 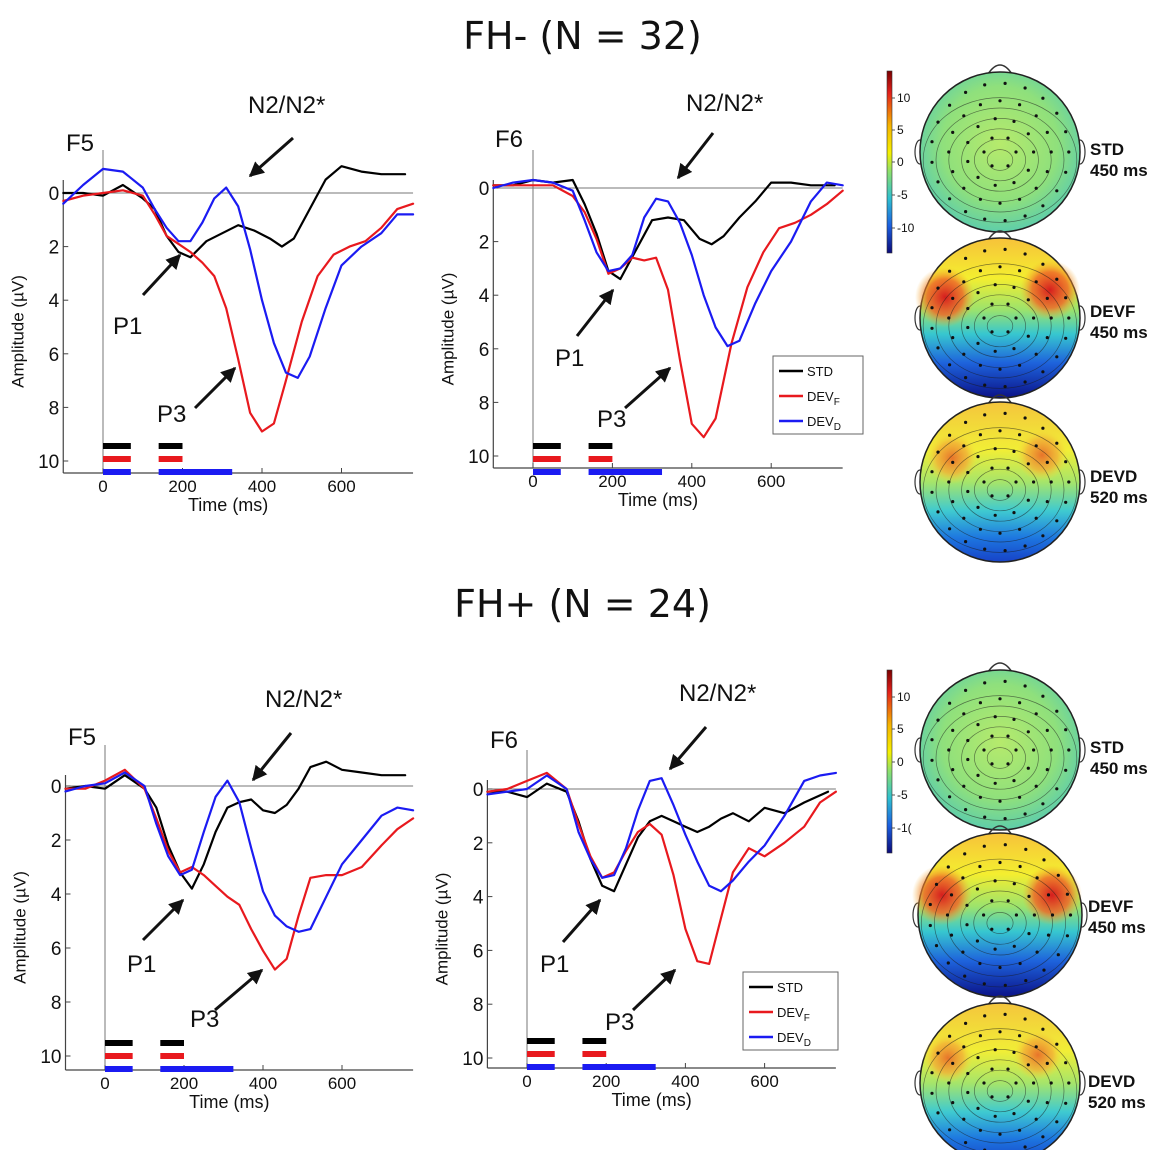 I want to click on y-tick-label: 6, so click(x=54, y=355).